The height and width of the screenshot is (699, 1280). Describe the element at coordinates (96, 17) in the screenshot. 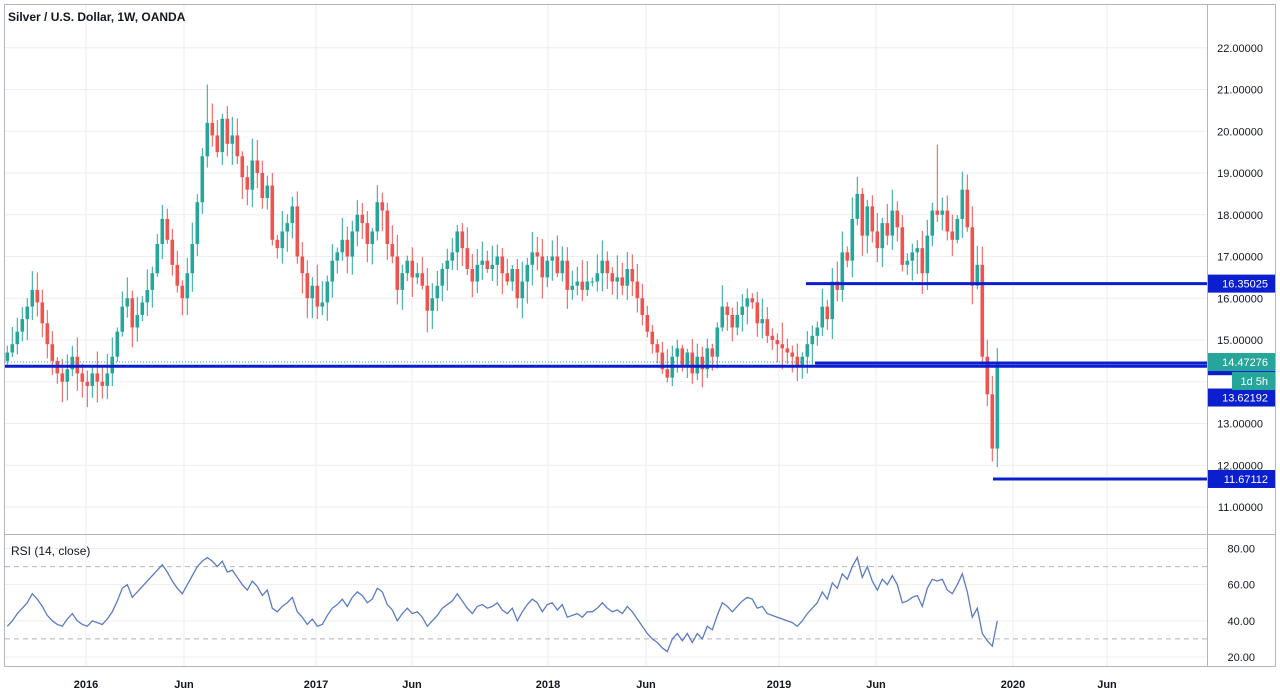

I see `chart-header: Silver / U.S. Dollar, 1W, OANDA` at that location.